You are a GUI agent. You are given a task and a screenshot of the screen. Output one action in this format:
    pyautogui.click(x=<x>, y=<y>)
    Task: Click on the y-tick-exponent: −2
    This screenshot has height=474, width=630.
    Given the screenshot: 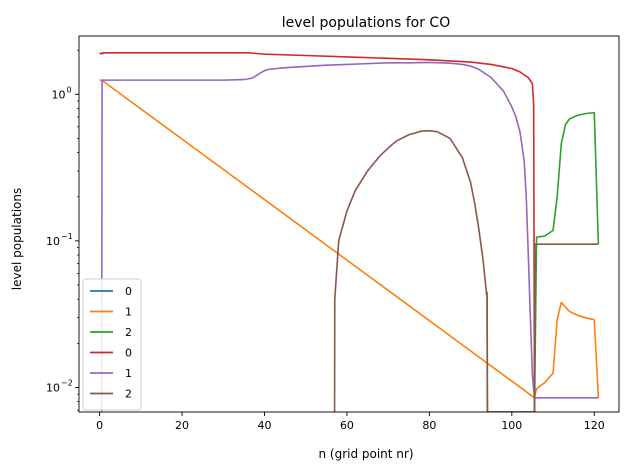 What is the action you would take?
    pyautogui.click(x=67, y=382)
    